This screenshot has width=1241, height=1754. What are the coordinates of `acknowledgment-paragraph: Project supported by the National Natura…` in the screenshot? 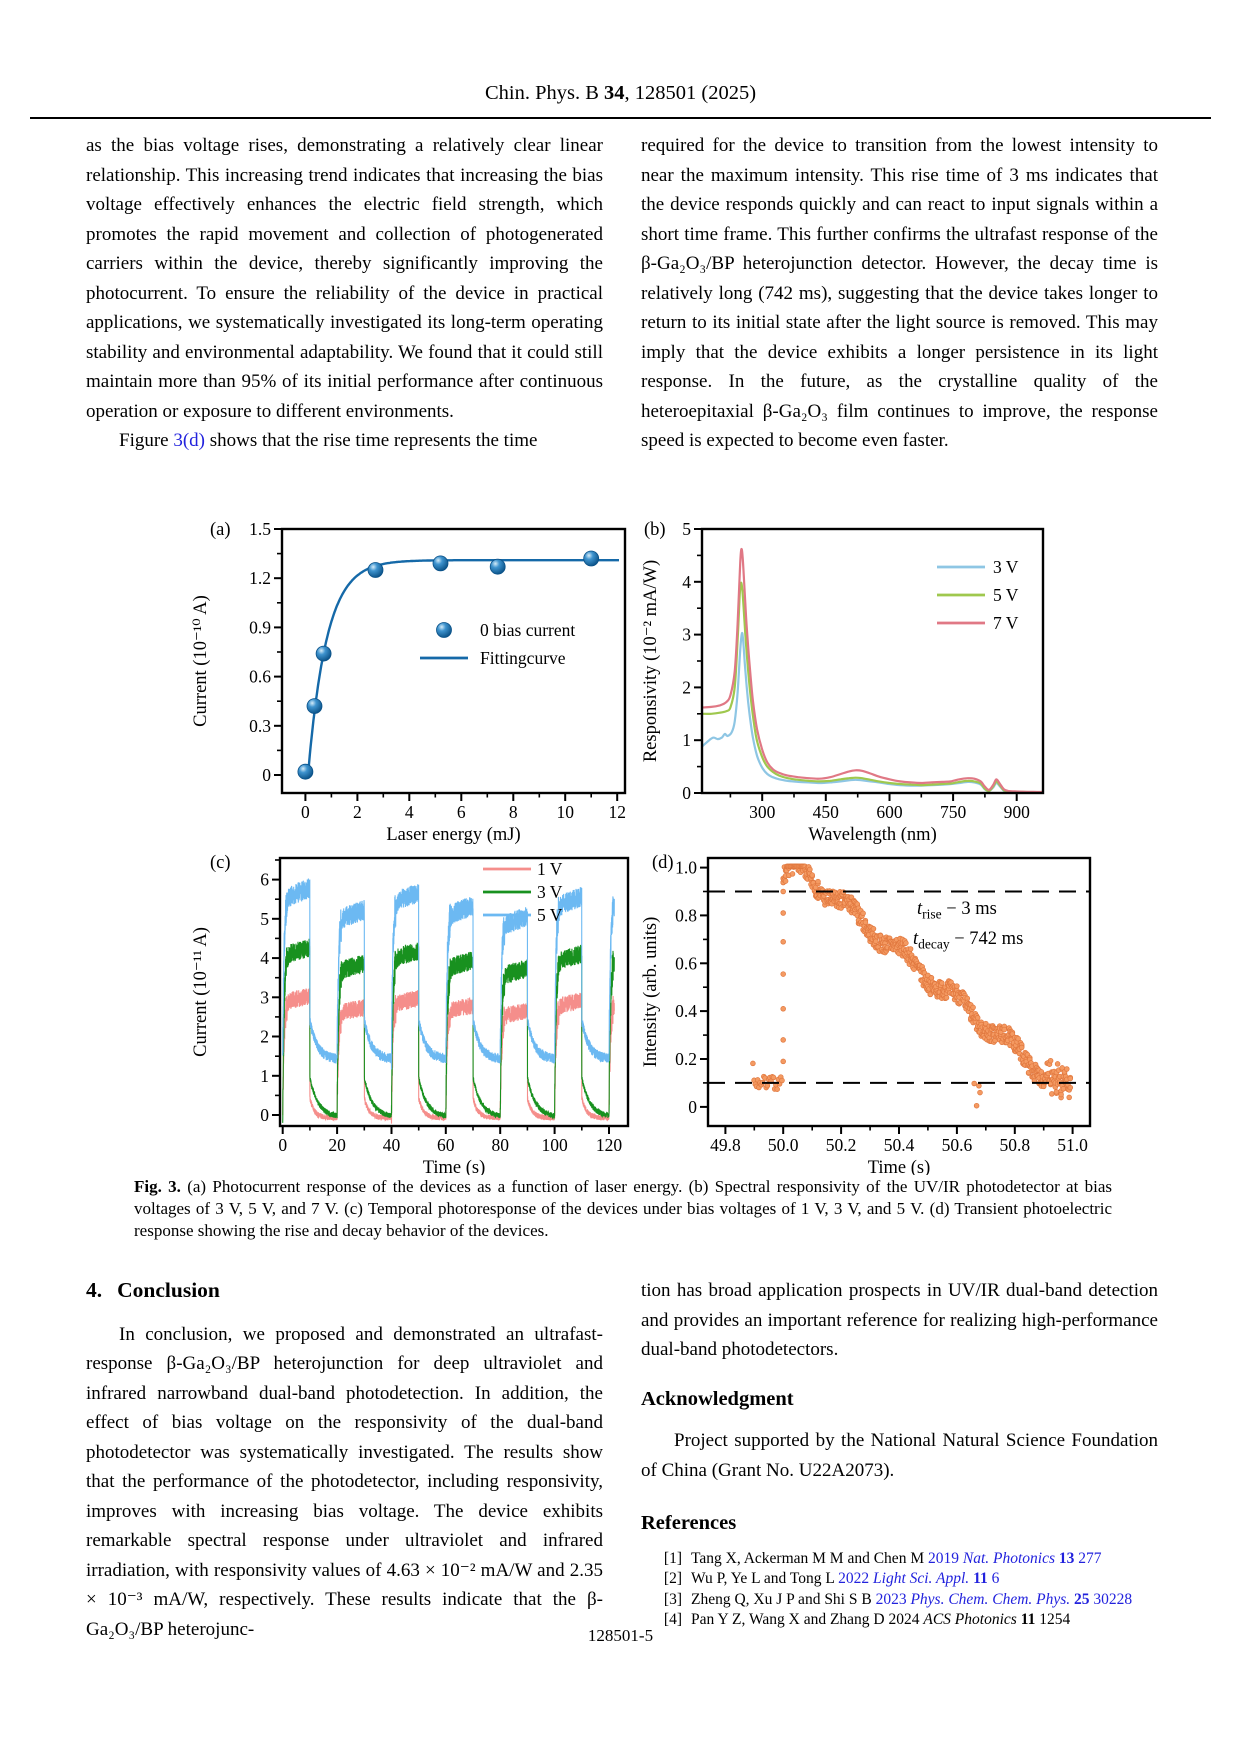 It's located at (899, 1455).